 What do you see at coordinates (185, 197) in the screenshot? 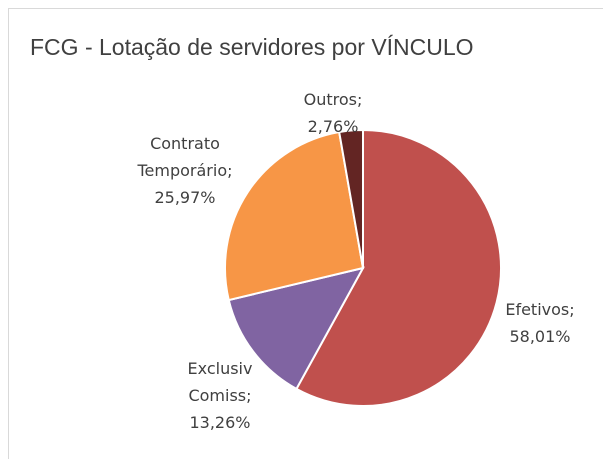
I see `label-value: 25,97%` at bounding box center [185, 197].